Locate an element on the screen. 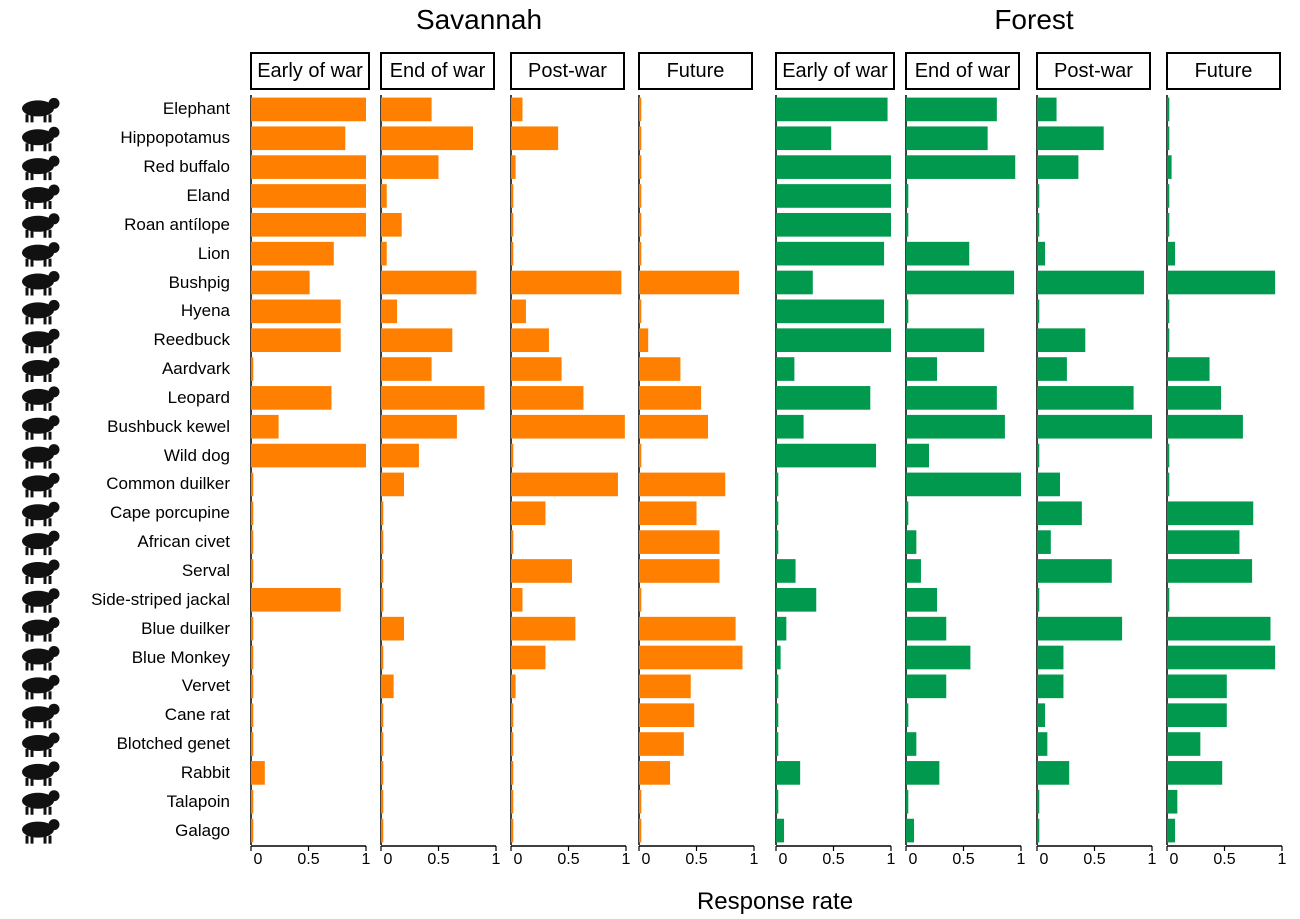  x-axis-label: Response rate is located at coordinates (775, 901).